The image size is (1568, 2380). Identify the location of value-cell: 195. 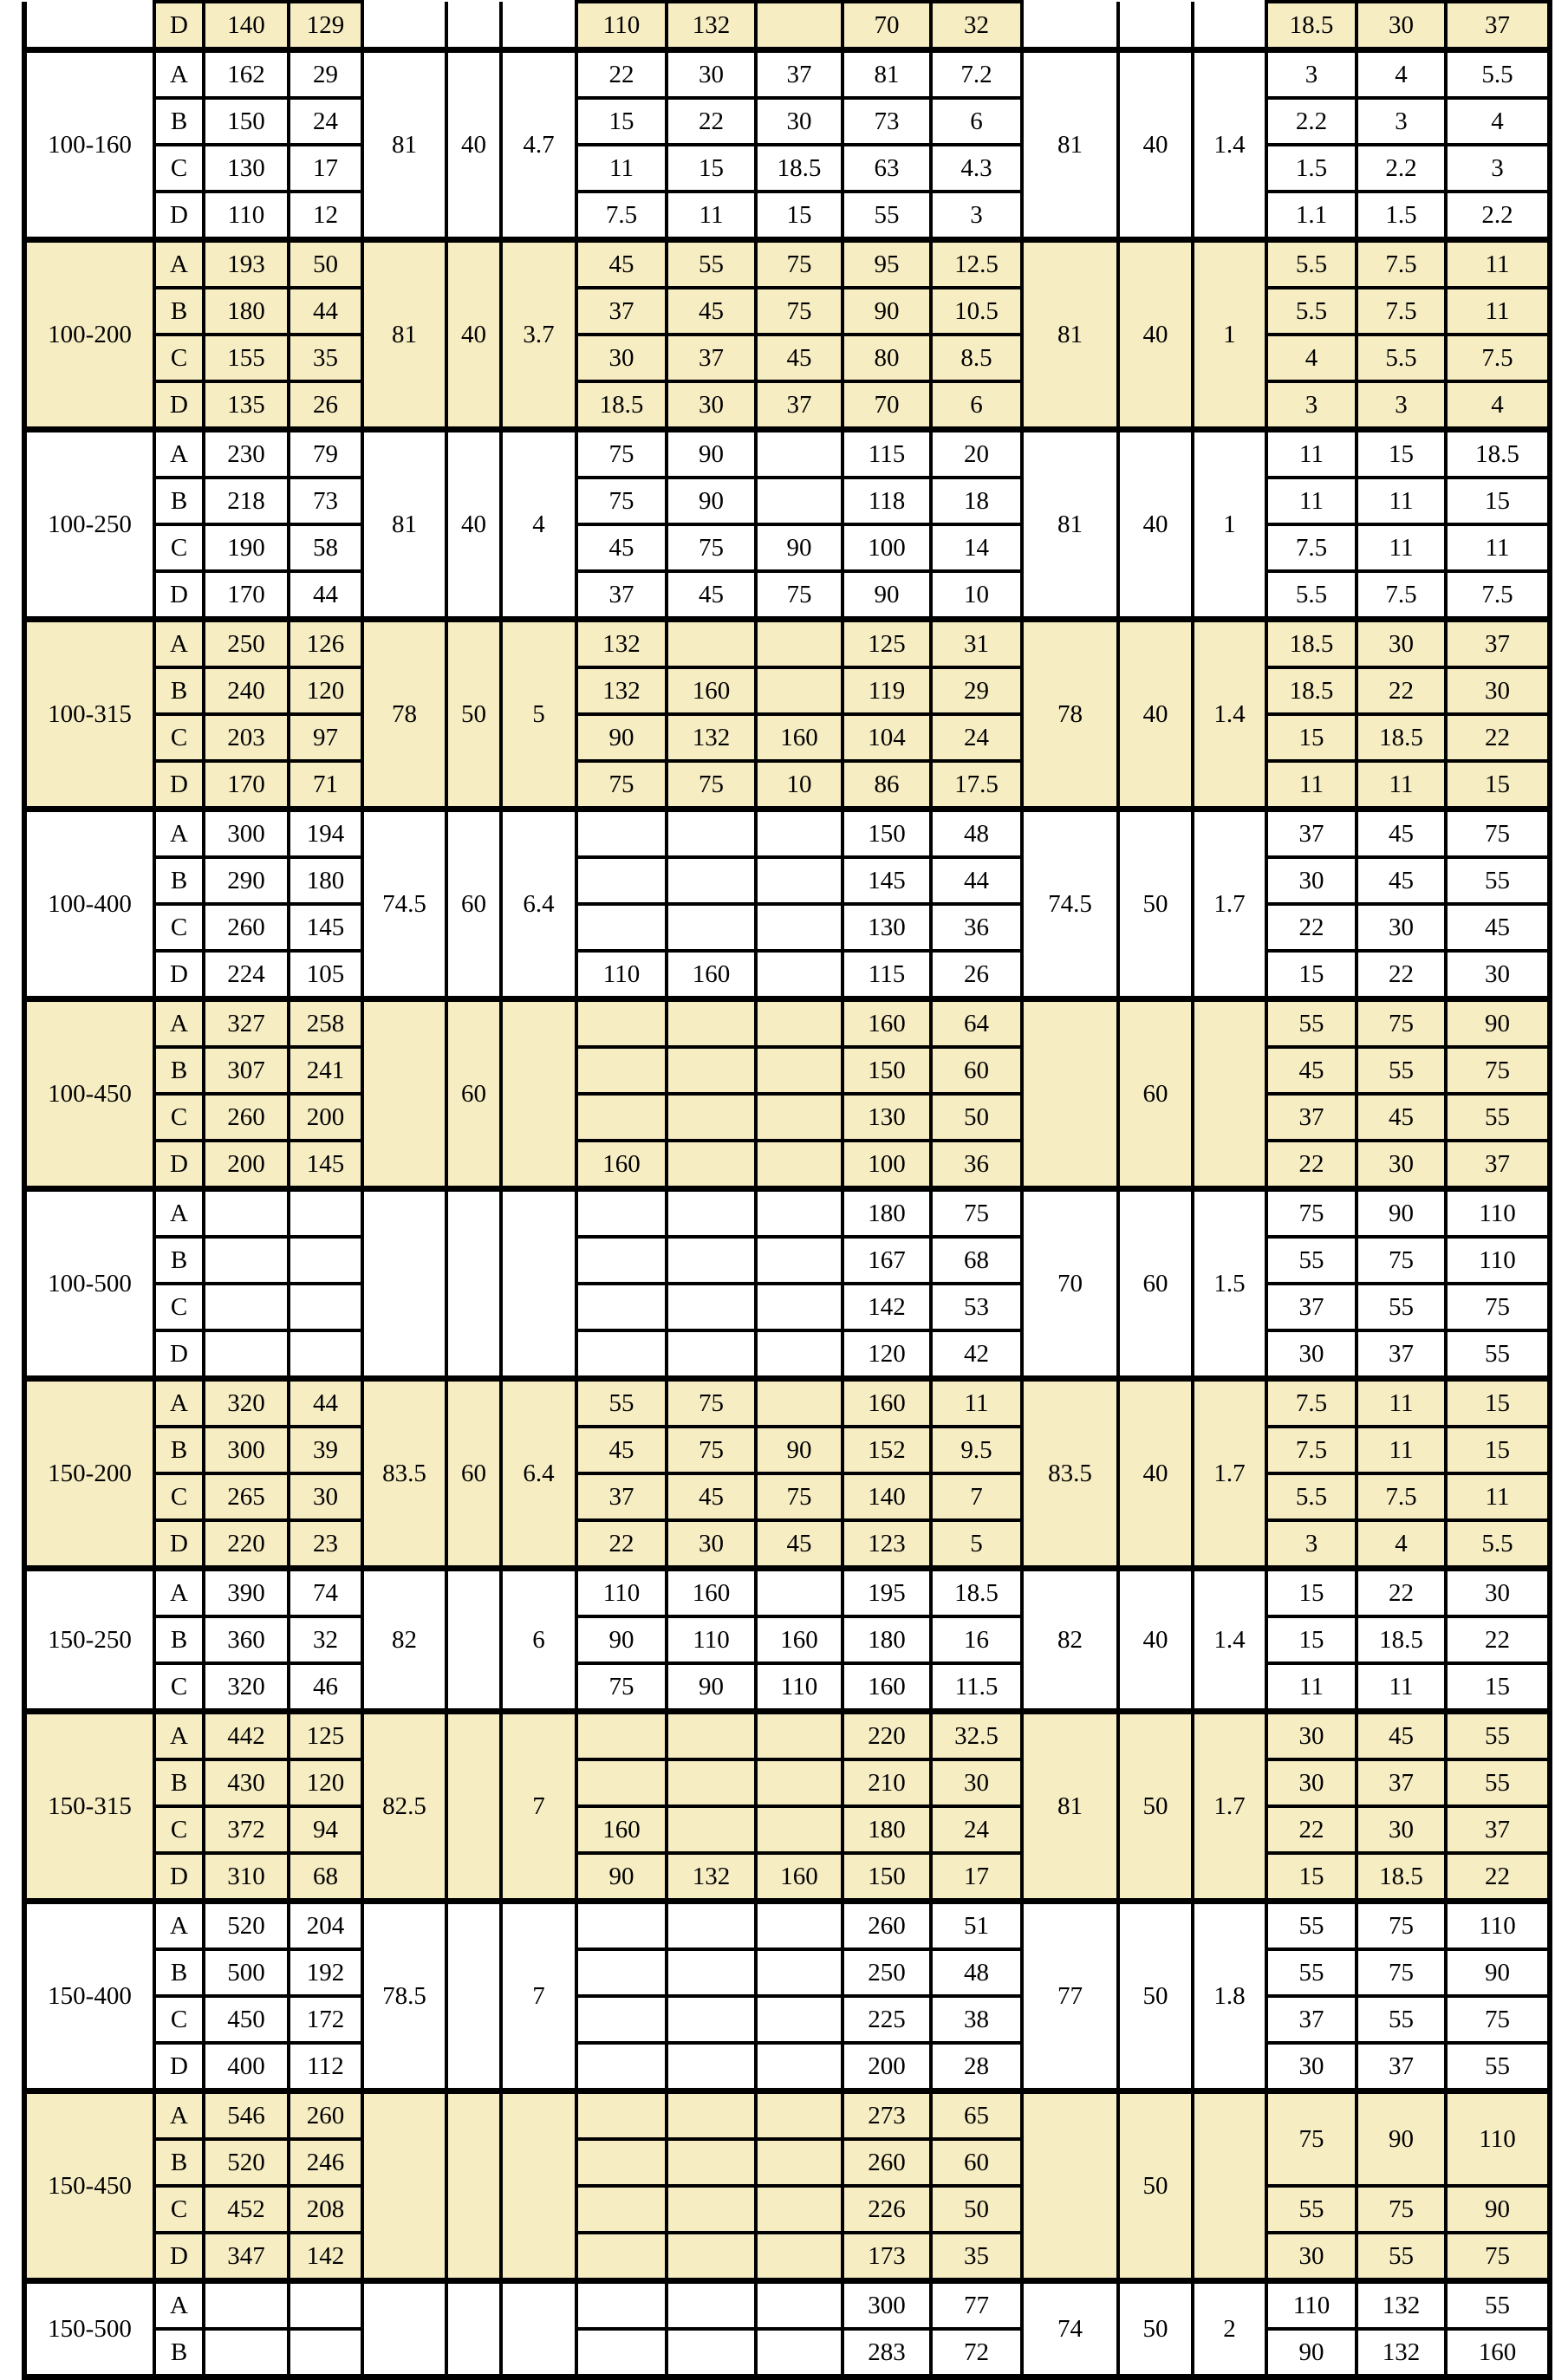
(887, 1591).